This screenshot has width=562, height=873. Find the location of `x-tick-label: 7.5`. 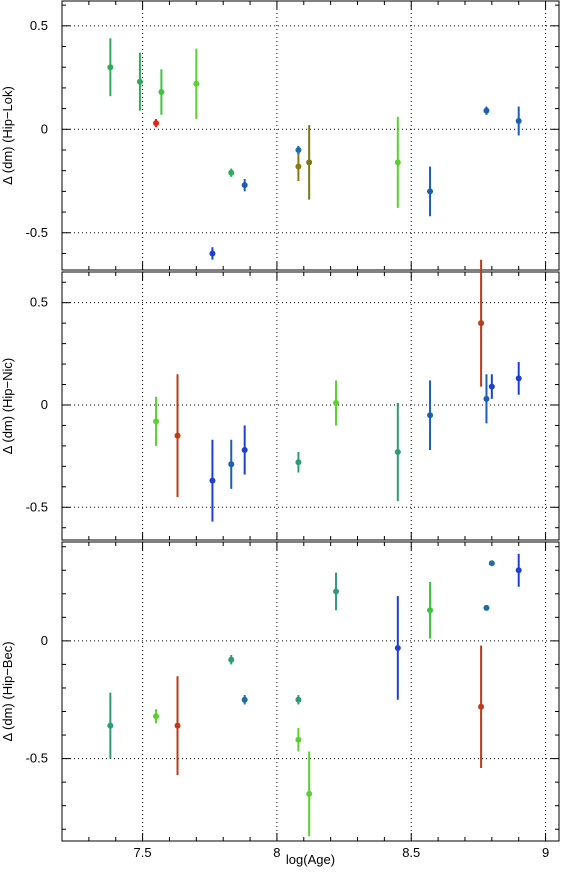

x-tick-label: 7.5 is located at coordinates (143, 852).